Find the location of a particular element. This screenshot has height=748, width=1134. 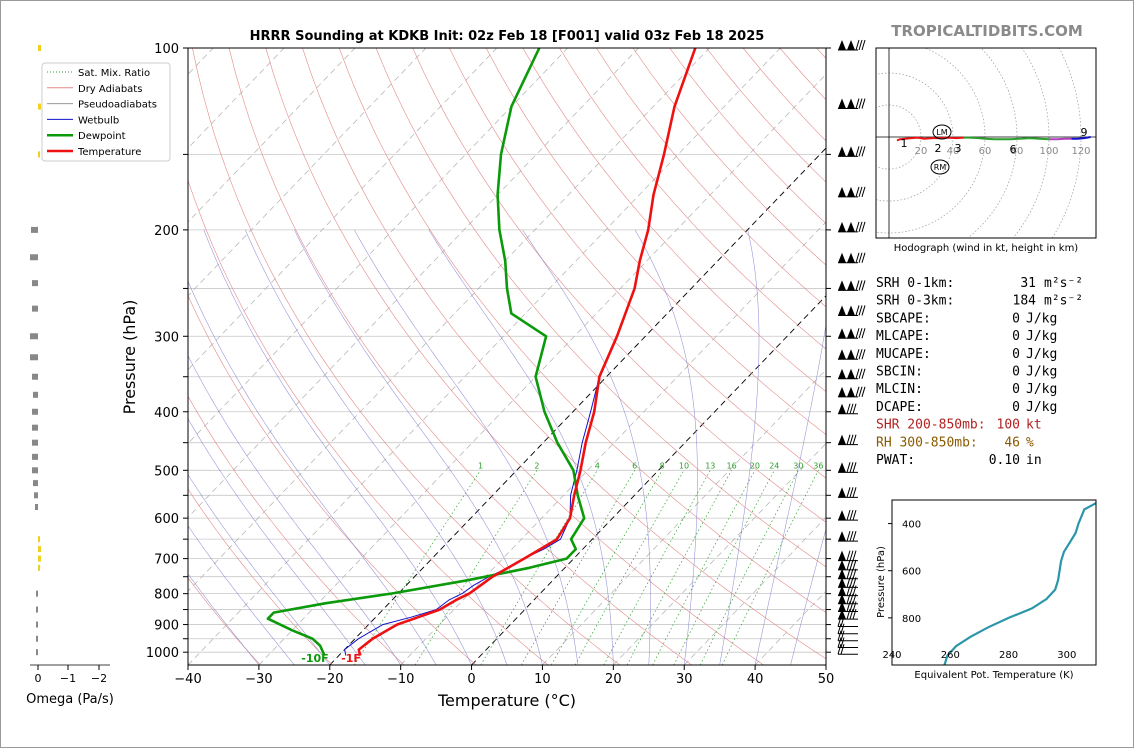

theta-e-ytick-label: 600 is located at coordinates (911, 572).